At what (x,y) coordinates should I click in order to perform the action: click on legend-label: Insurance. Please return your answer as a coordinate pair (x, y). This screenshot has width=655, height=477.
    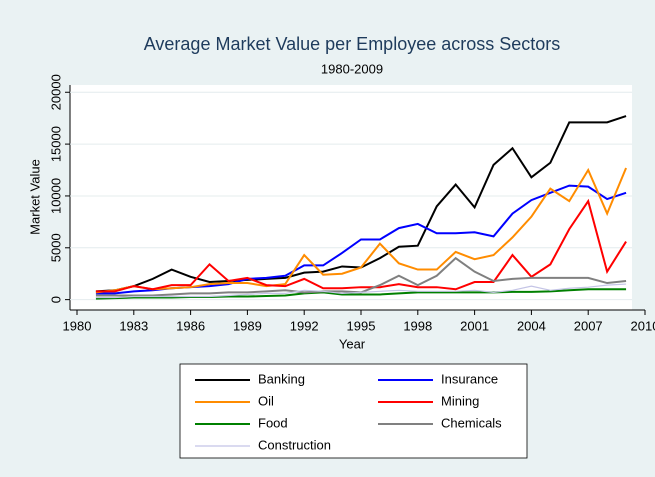
    Looking at the image, I should click on (469, 378).